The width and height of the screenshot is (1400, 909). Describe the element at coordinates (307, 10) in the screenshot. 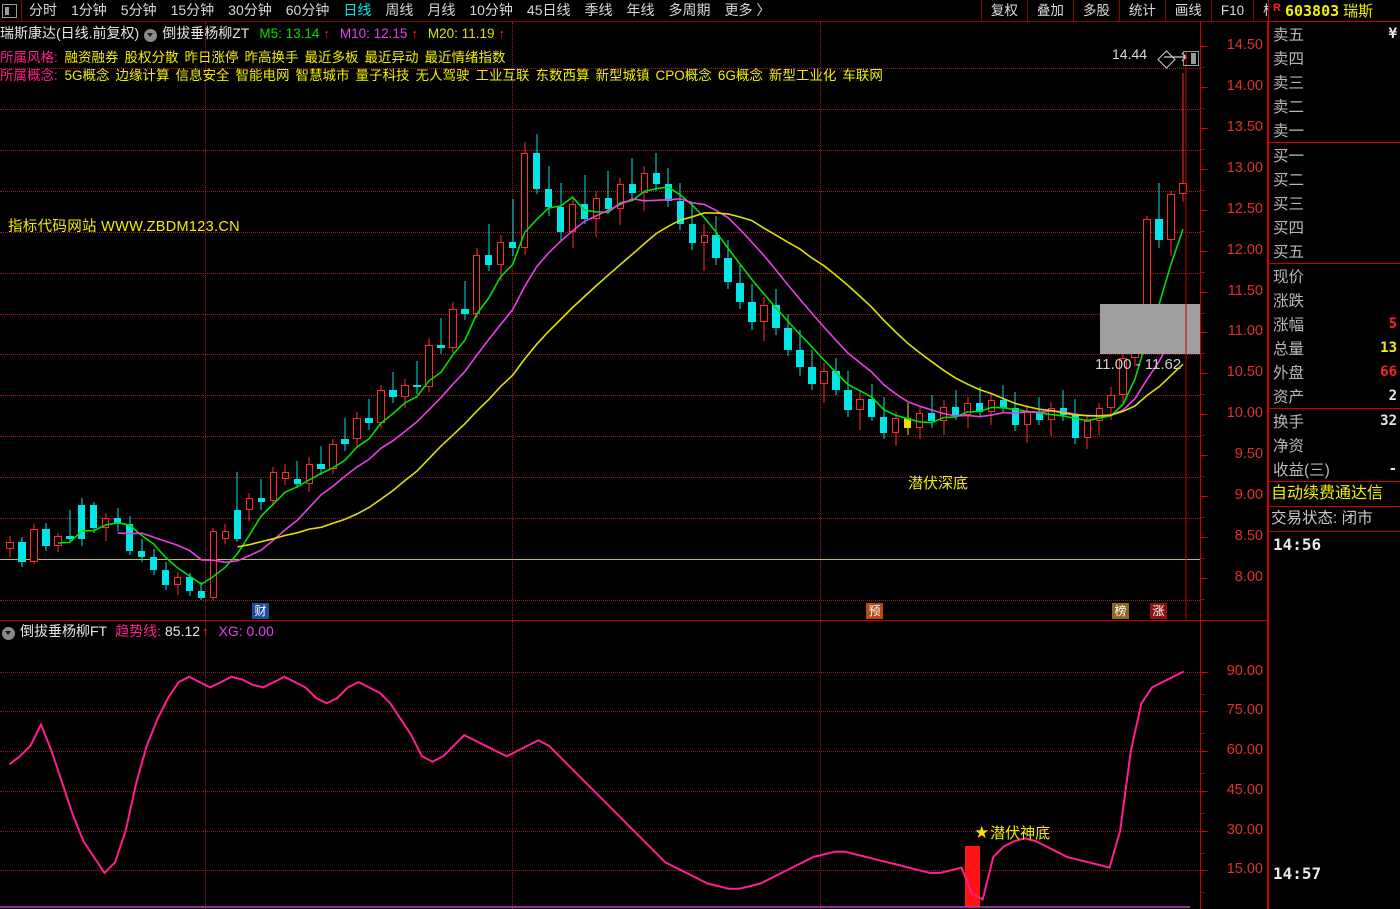

I see `period-tab-5: 60分钟` at that location.